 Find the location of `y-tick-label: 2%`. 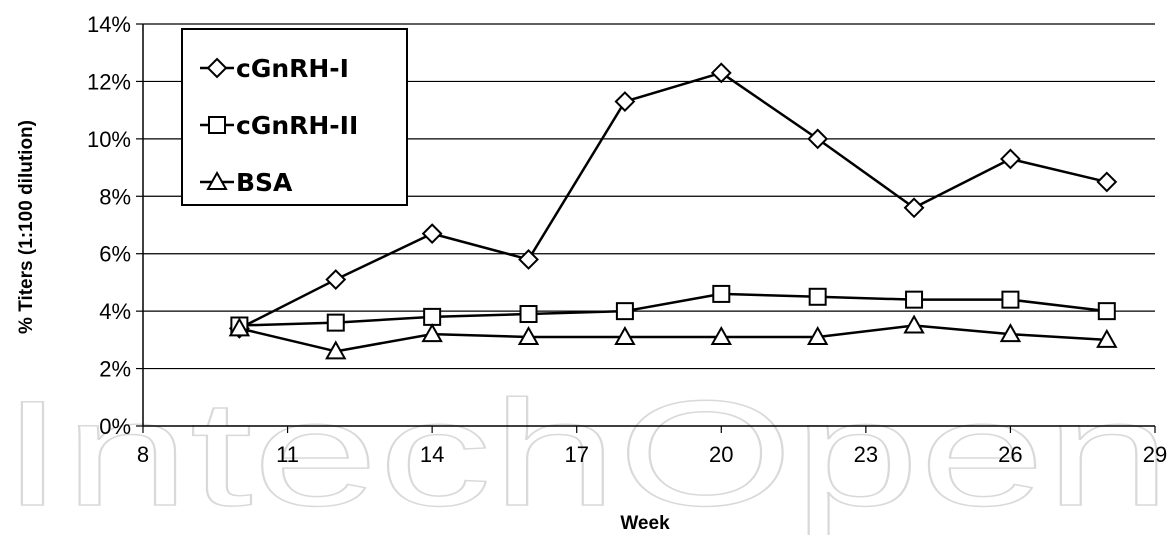

y-tick-label: 2% is located at coordinates (115, 369).